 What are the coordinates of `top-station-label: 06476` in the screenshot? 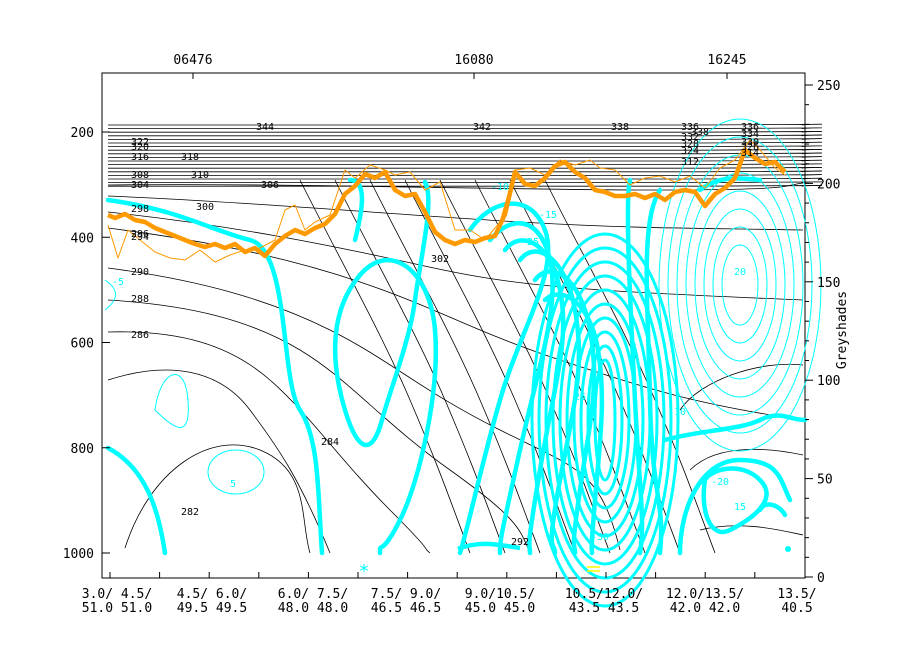 It's located at (192, 60).